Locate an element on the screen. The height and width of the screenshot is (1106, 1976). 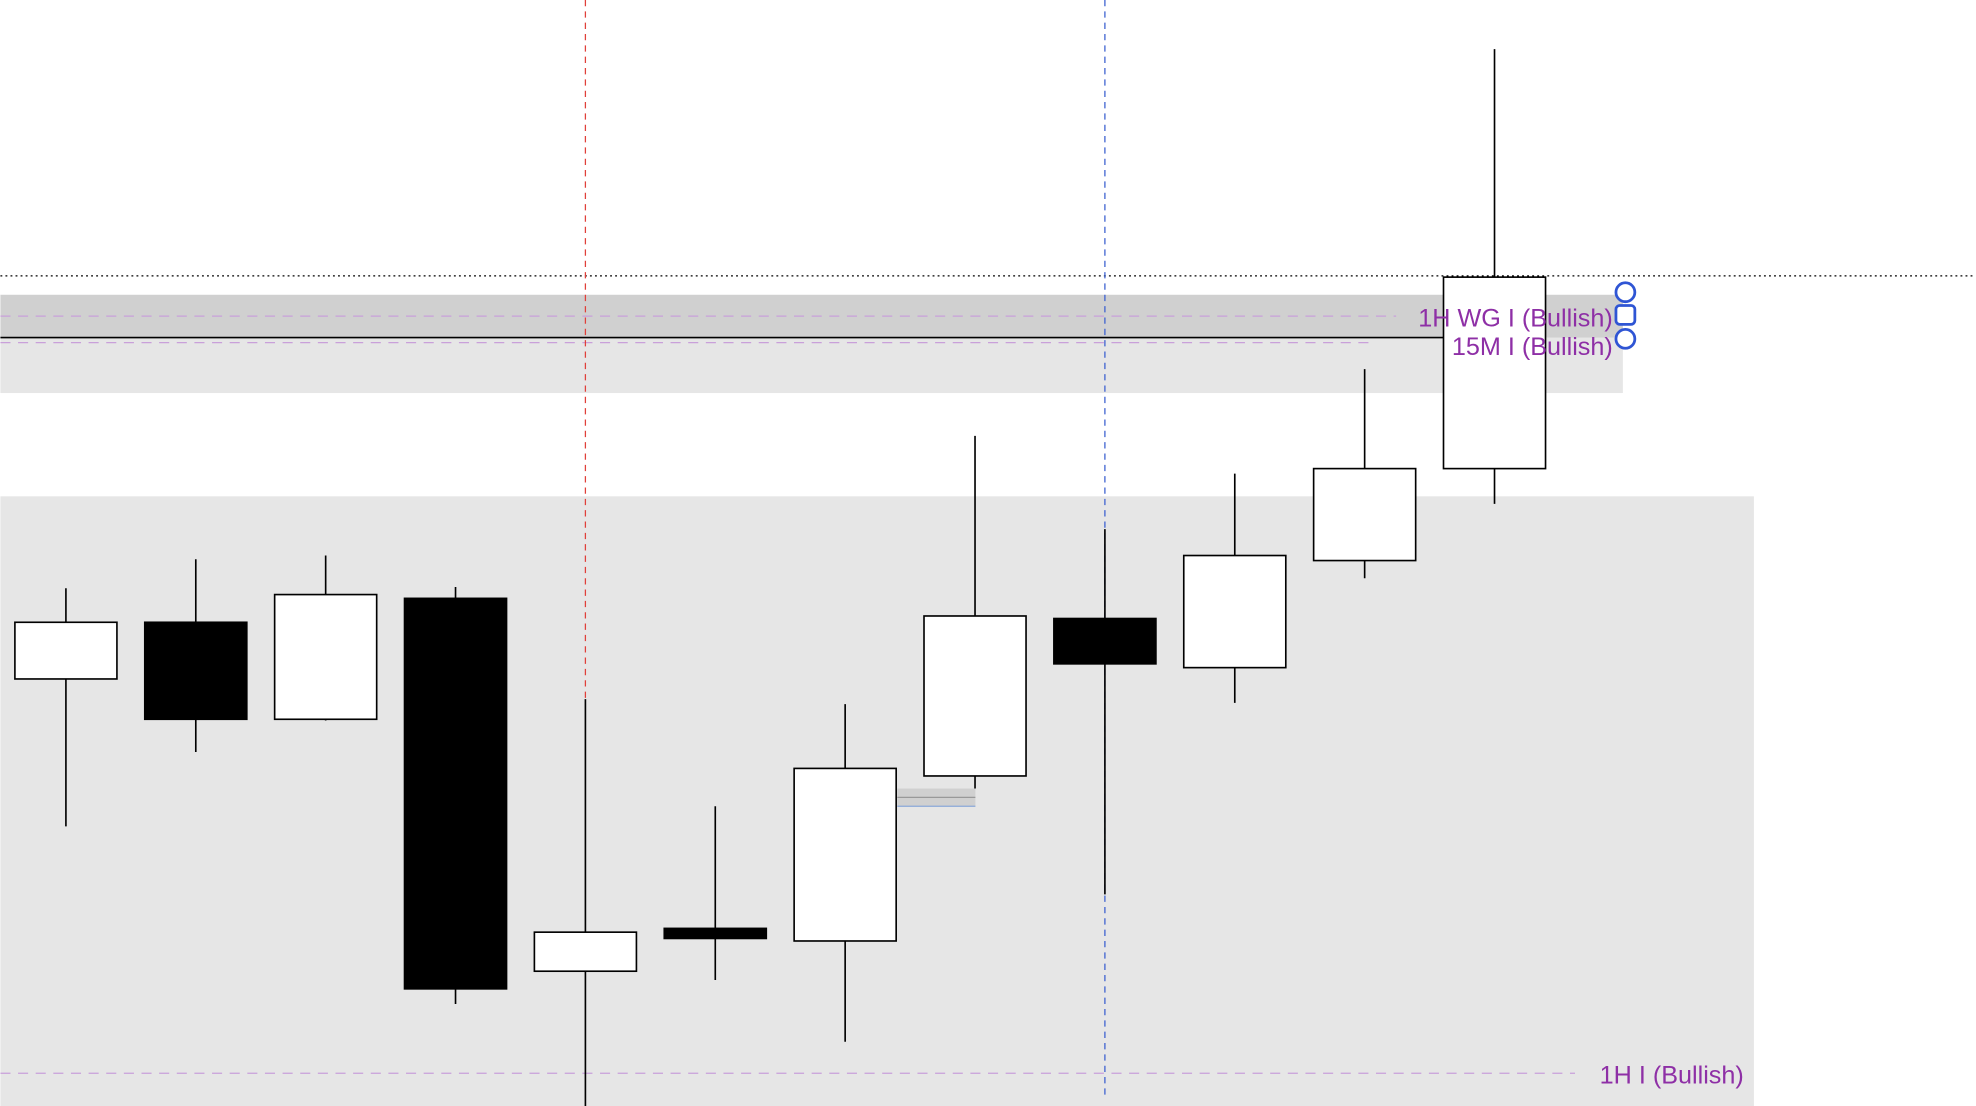
level-label-1h-i: 1H I (Bullish) is located at coordinates (1672, 1075).